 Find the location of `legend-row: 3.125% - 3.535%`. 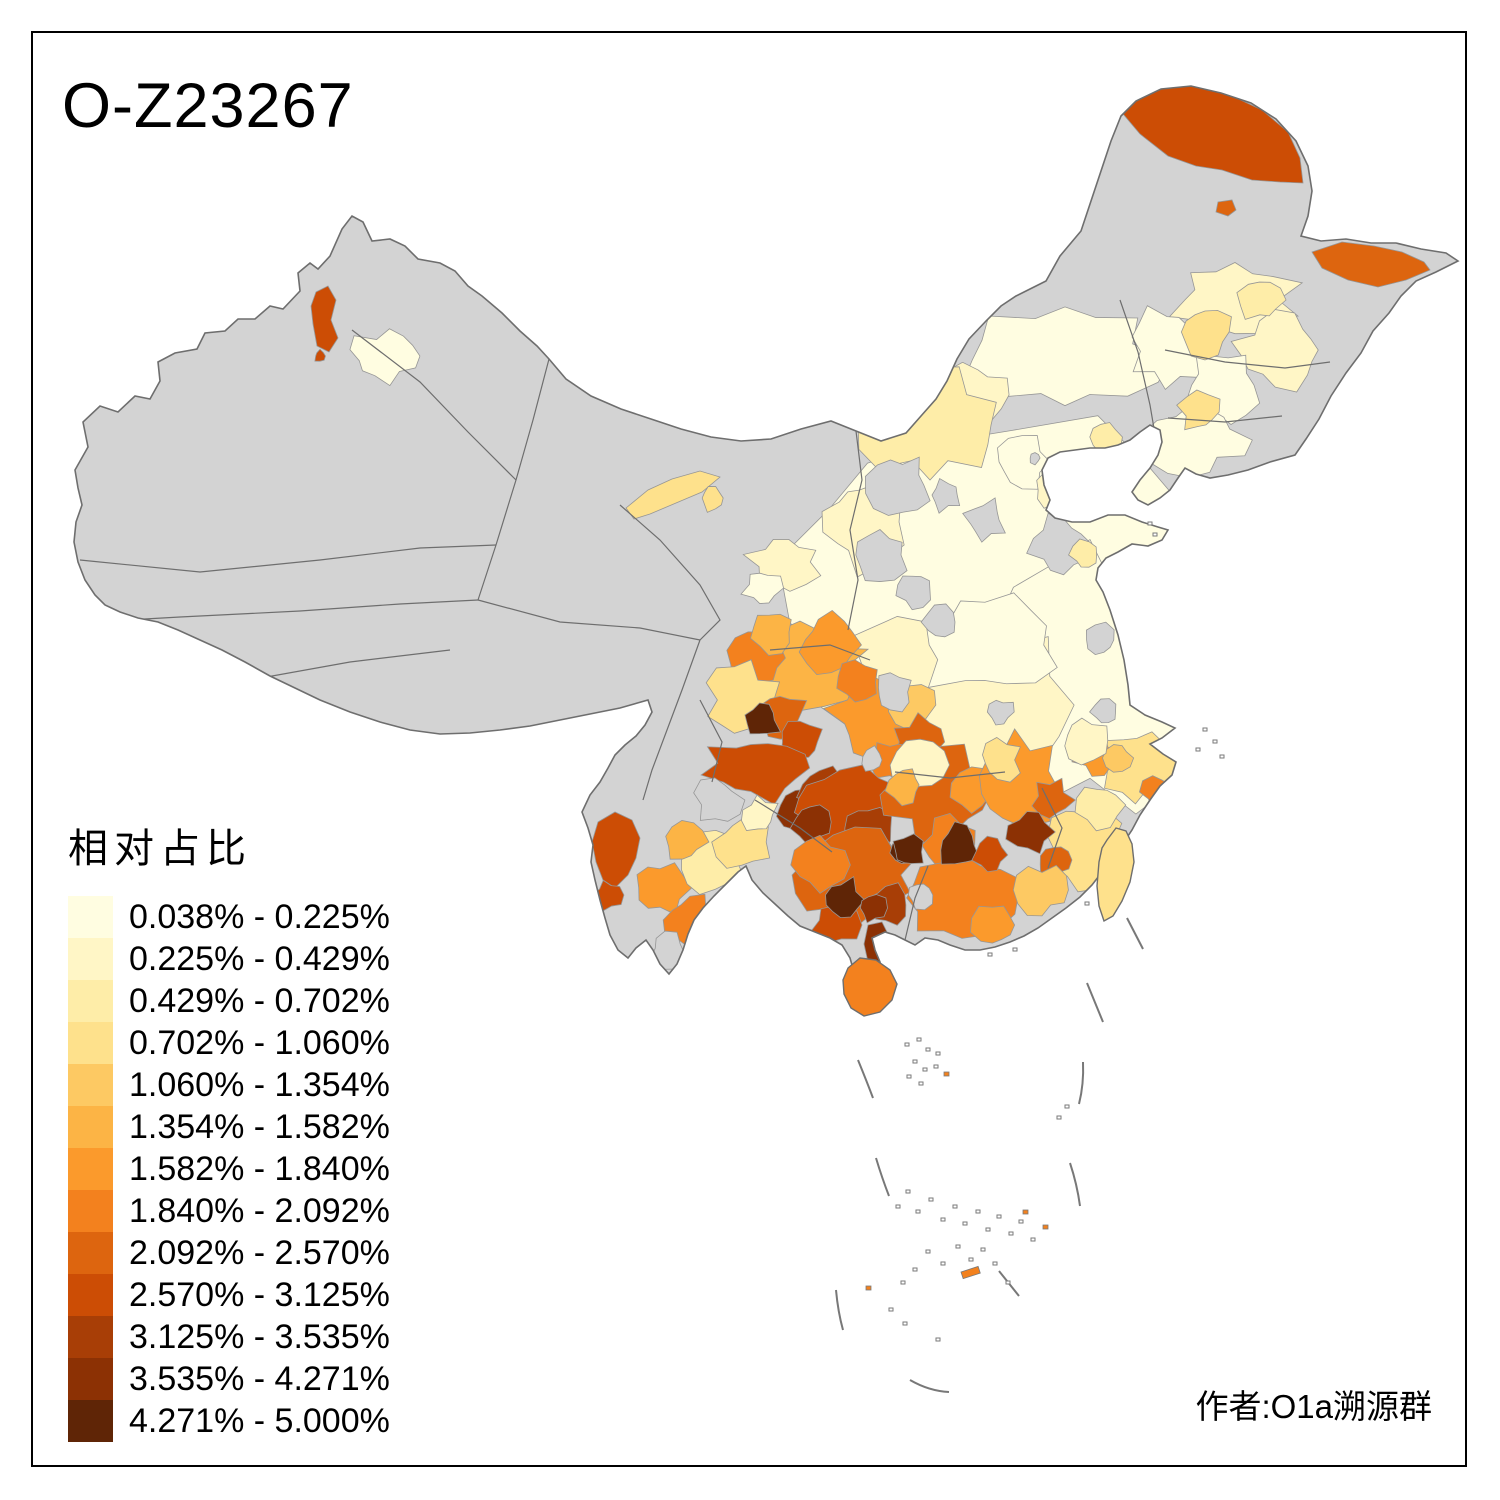

legend-row: 3.125% - 3.535% is located at coordinates (229, 1337).